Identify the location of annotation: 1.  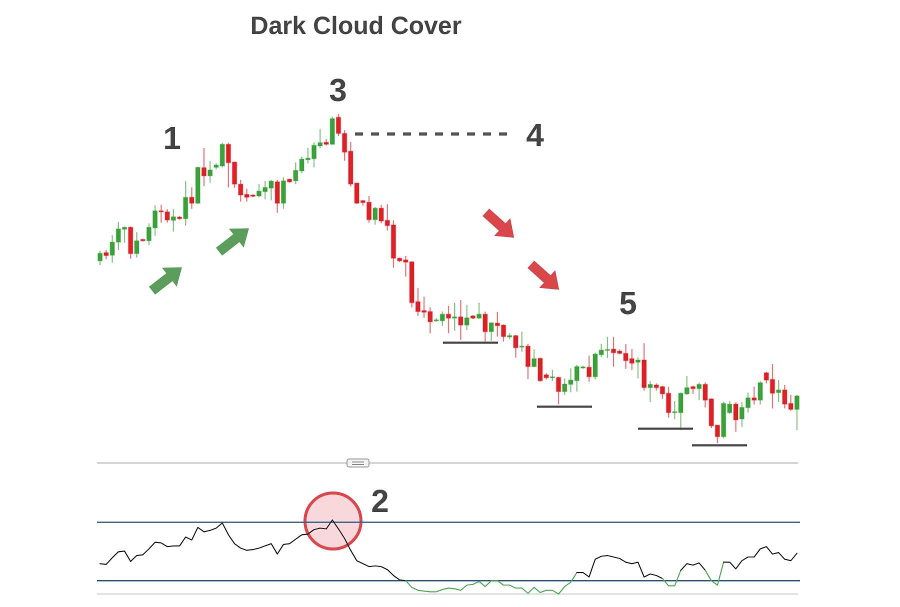
(172, 138).